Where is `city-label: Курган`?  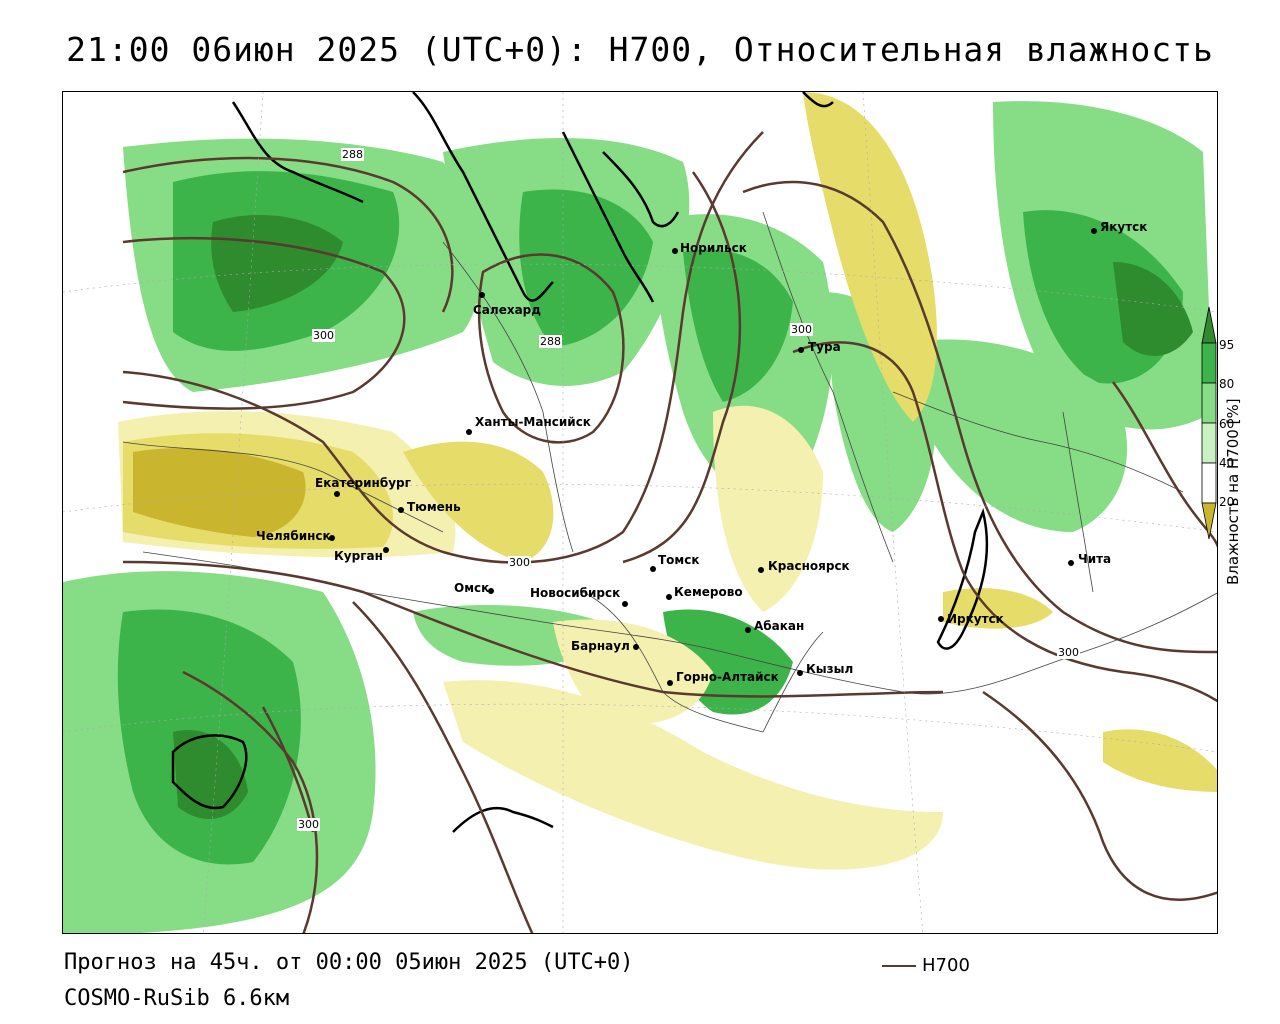
city-label: Курган is located at coordinates (358, 556).